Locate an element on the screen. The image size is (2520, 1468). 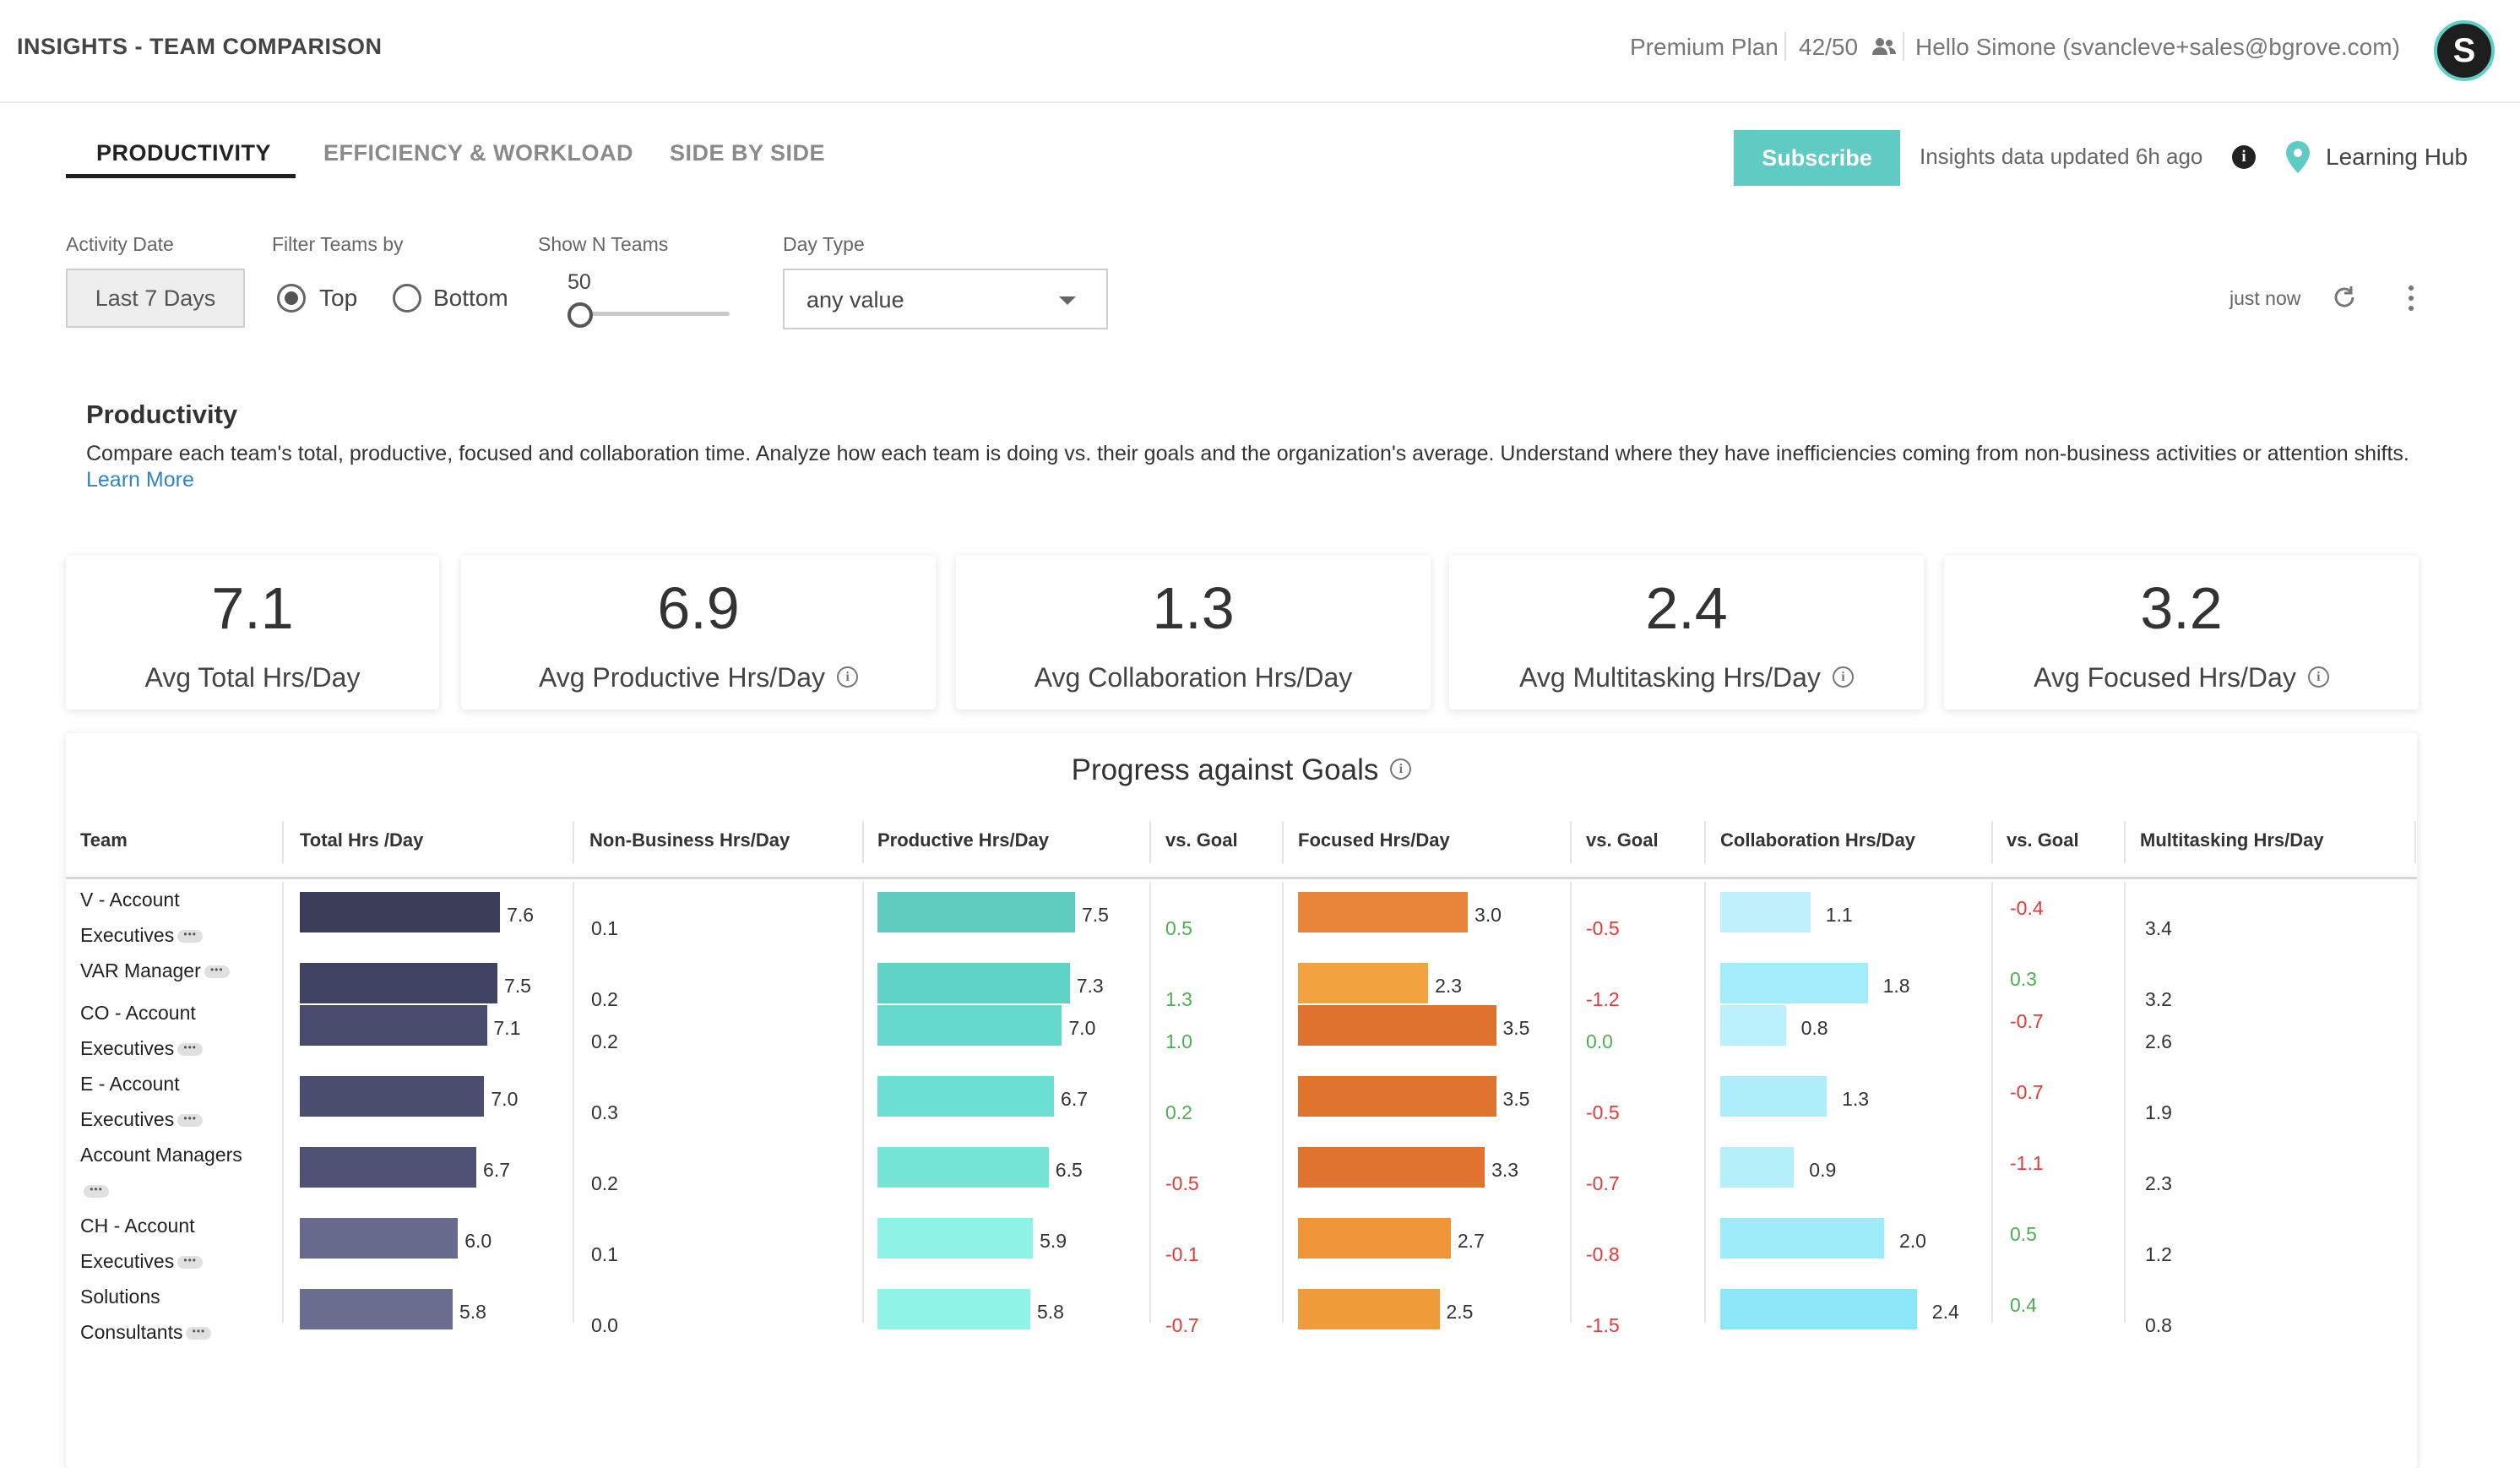
collaboration-vs-goal: -0.7 is located at coordinates (2027, 1092).